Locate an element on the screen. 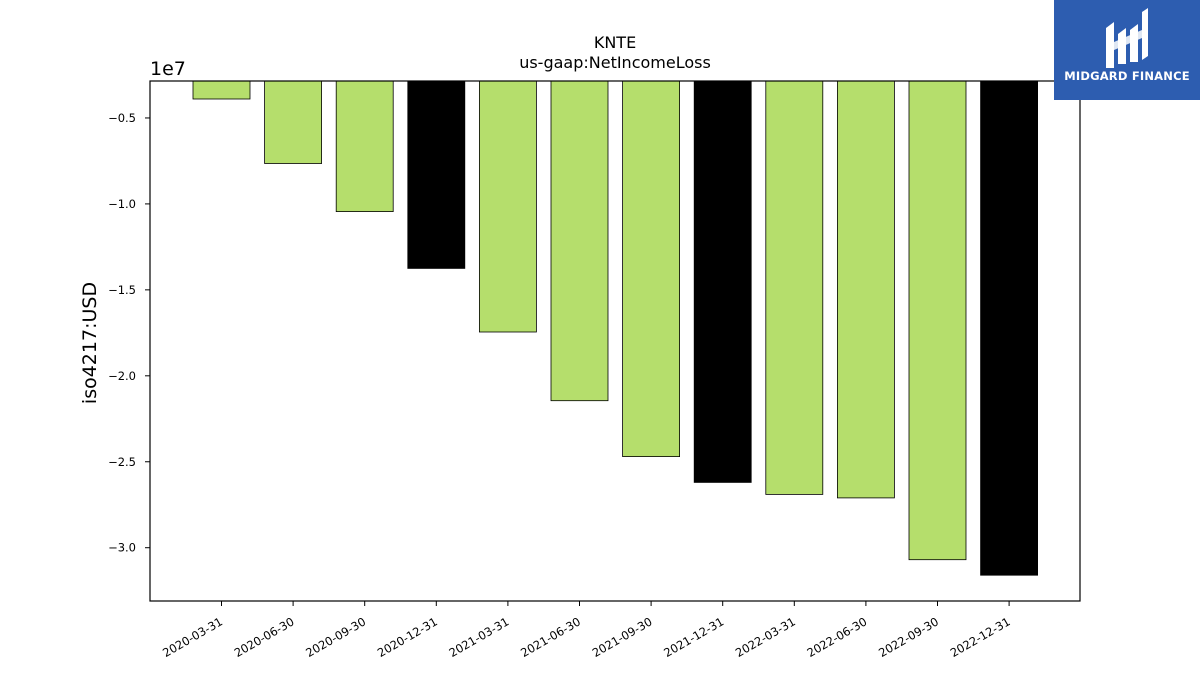 Image resolution: width=1200 pixels, height=675 pixels. x-tick-label: 2022-03-31 is located at coordinates (765, 637).